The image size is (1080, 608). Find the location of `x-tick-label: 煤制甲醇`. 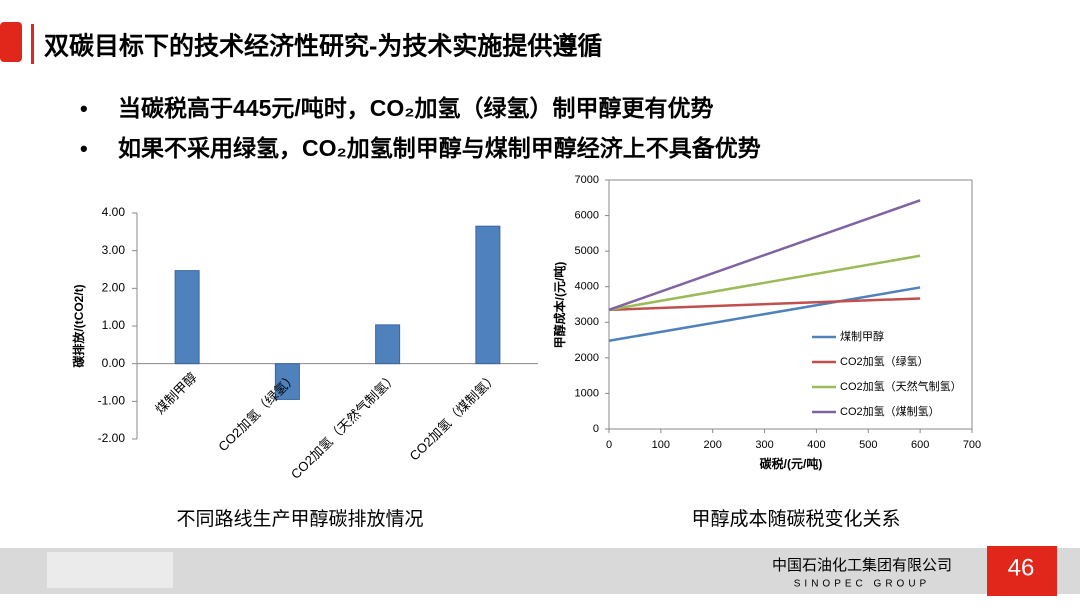

x-tick-label: 煤制甲醇 is located at coordinates (175, 393).